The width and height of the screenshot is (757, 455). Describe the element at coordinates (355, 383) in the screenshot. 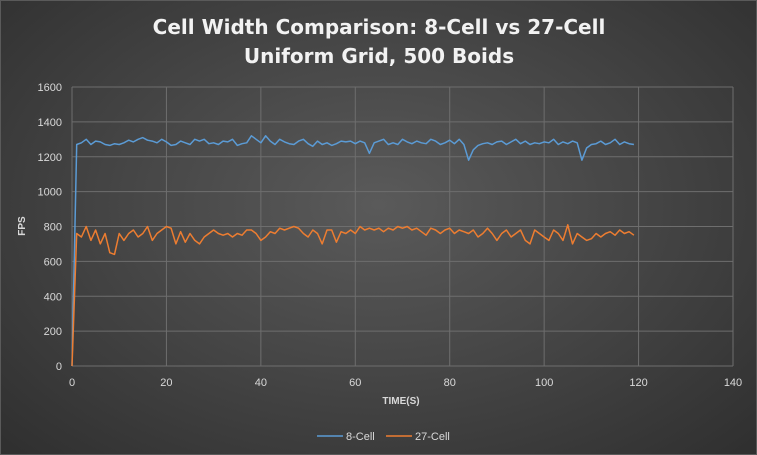

I see `x-tick-label: 60` at that location.